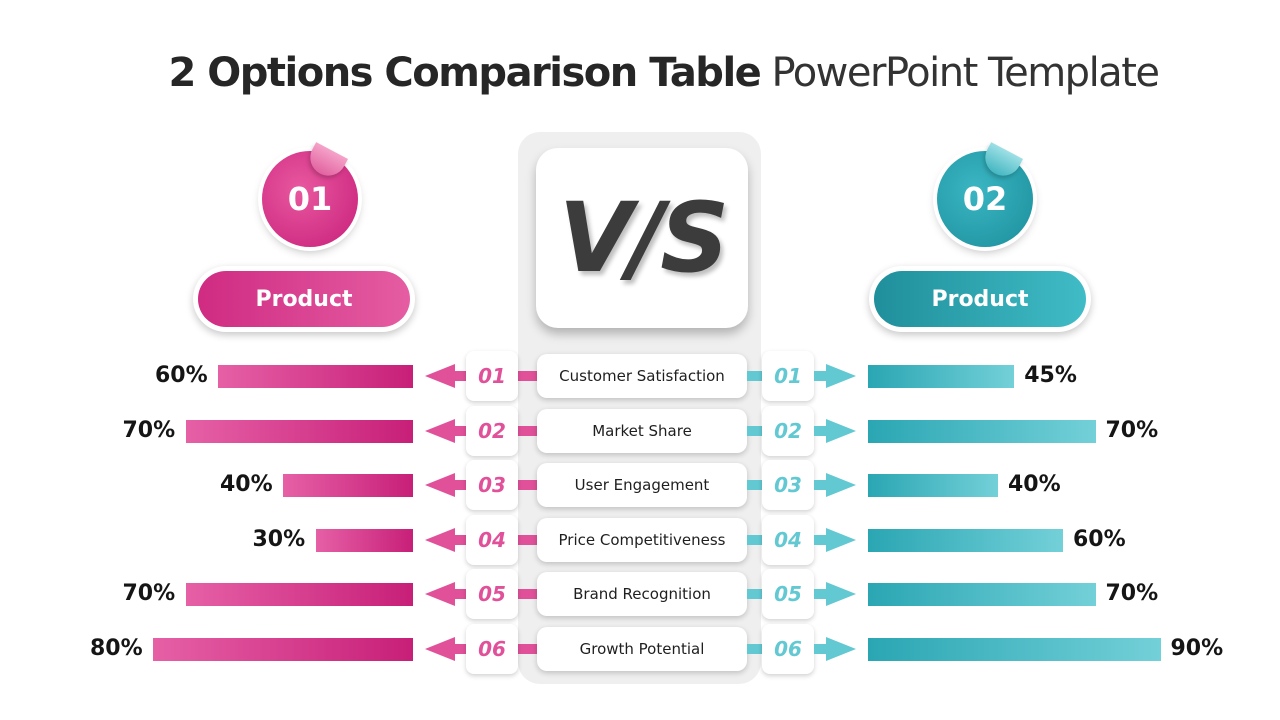  Describe the element at coordinates (492, 594) in the screenshot. I see `option-1-row-number: 05` at that location.